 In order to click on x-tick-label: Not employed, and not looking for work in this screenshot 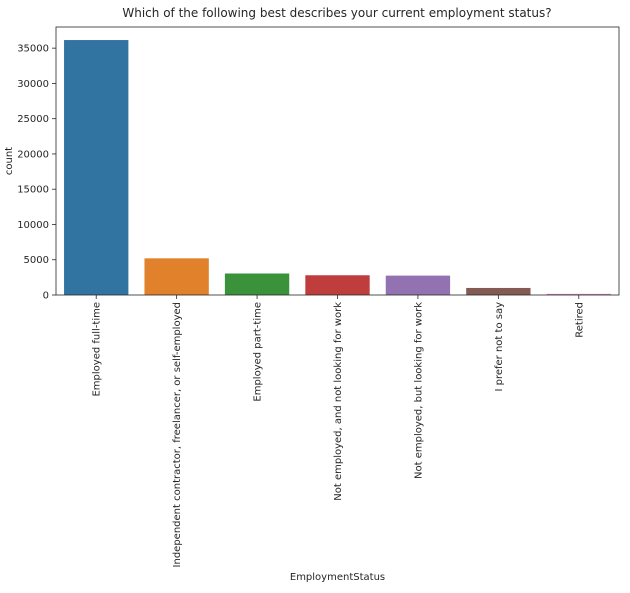, I will do `click(338, 401)`.